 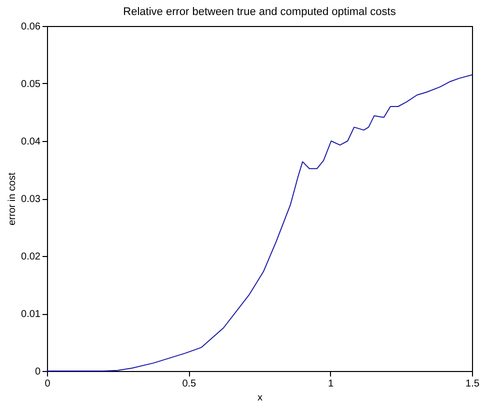 I want to click on chart-title: Relative error between true and computed optimal costs, so click(x=259, y=12).